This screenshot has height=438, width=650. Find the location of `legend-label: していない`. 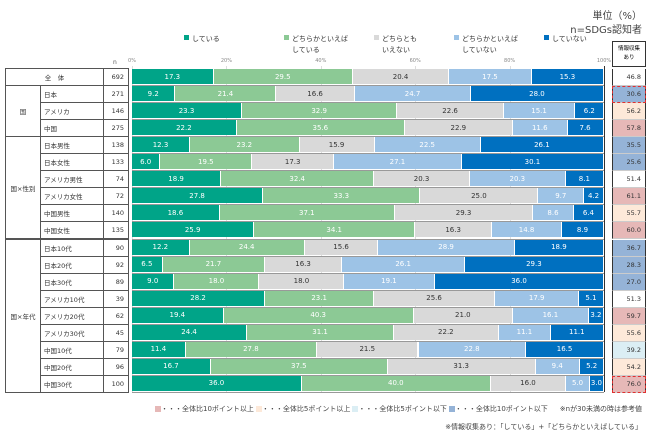

legend-label: していない is located at coordinates (479, 50).